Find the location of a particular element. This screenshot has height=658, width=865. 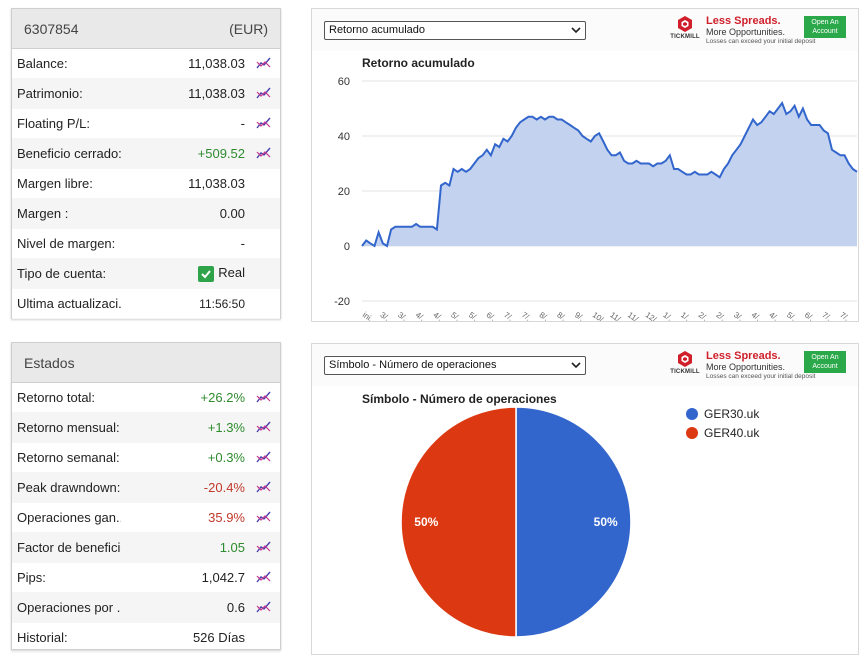

stat-label: Patrimonio: is located at coordinates (50, 93).